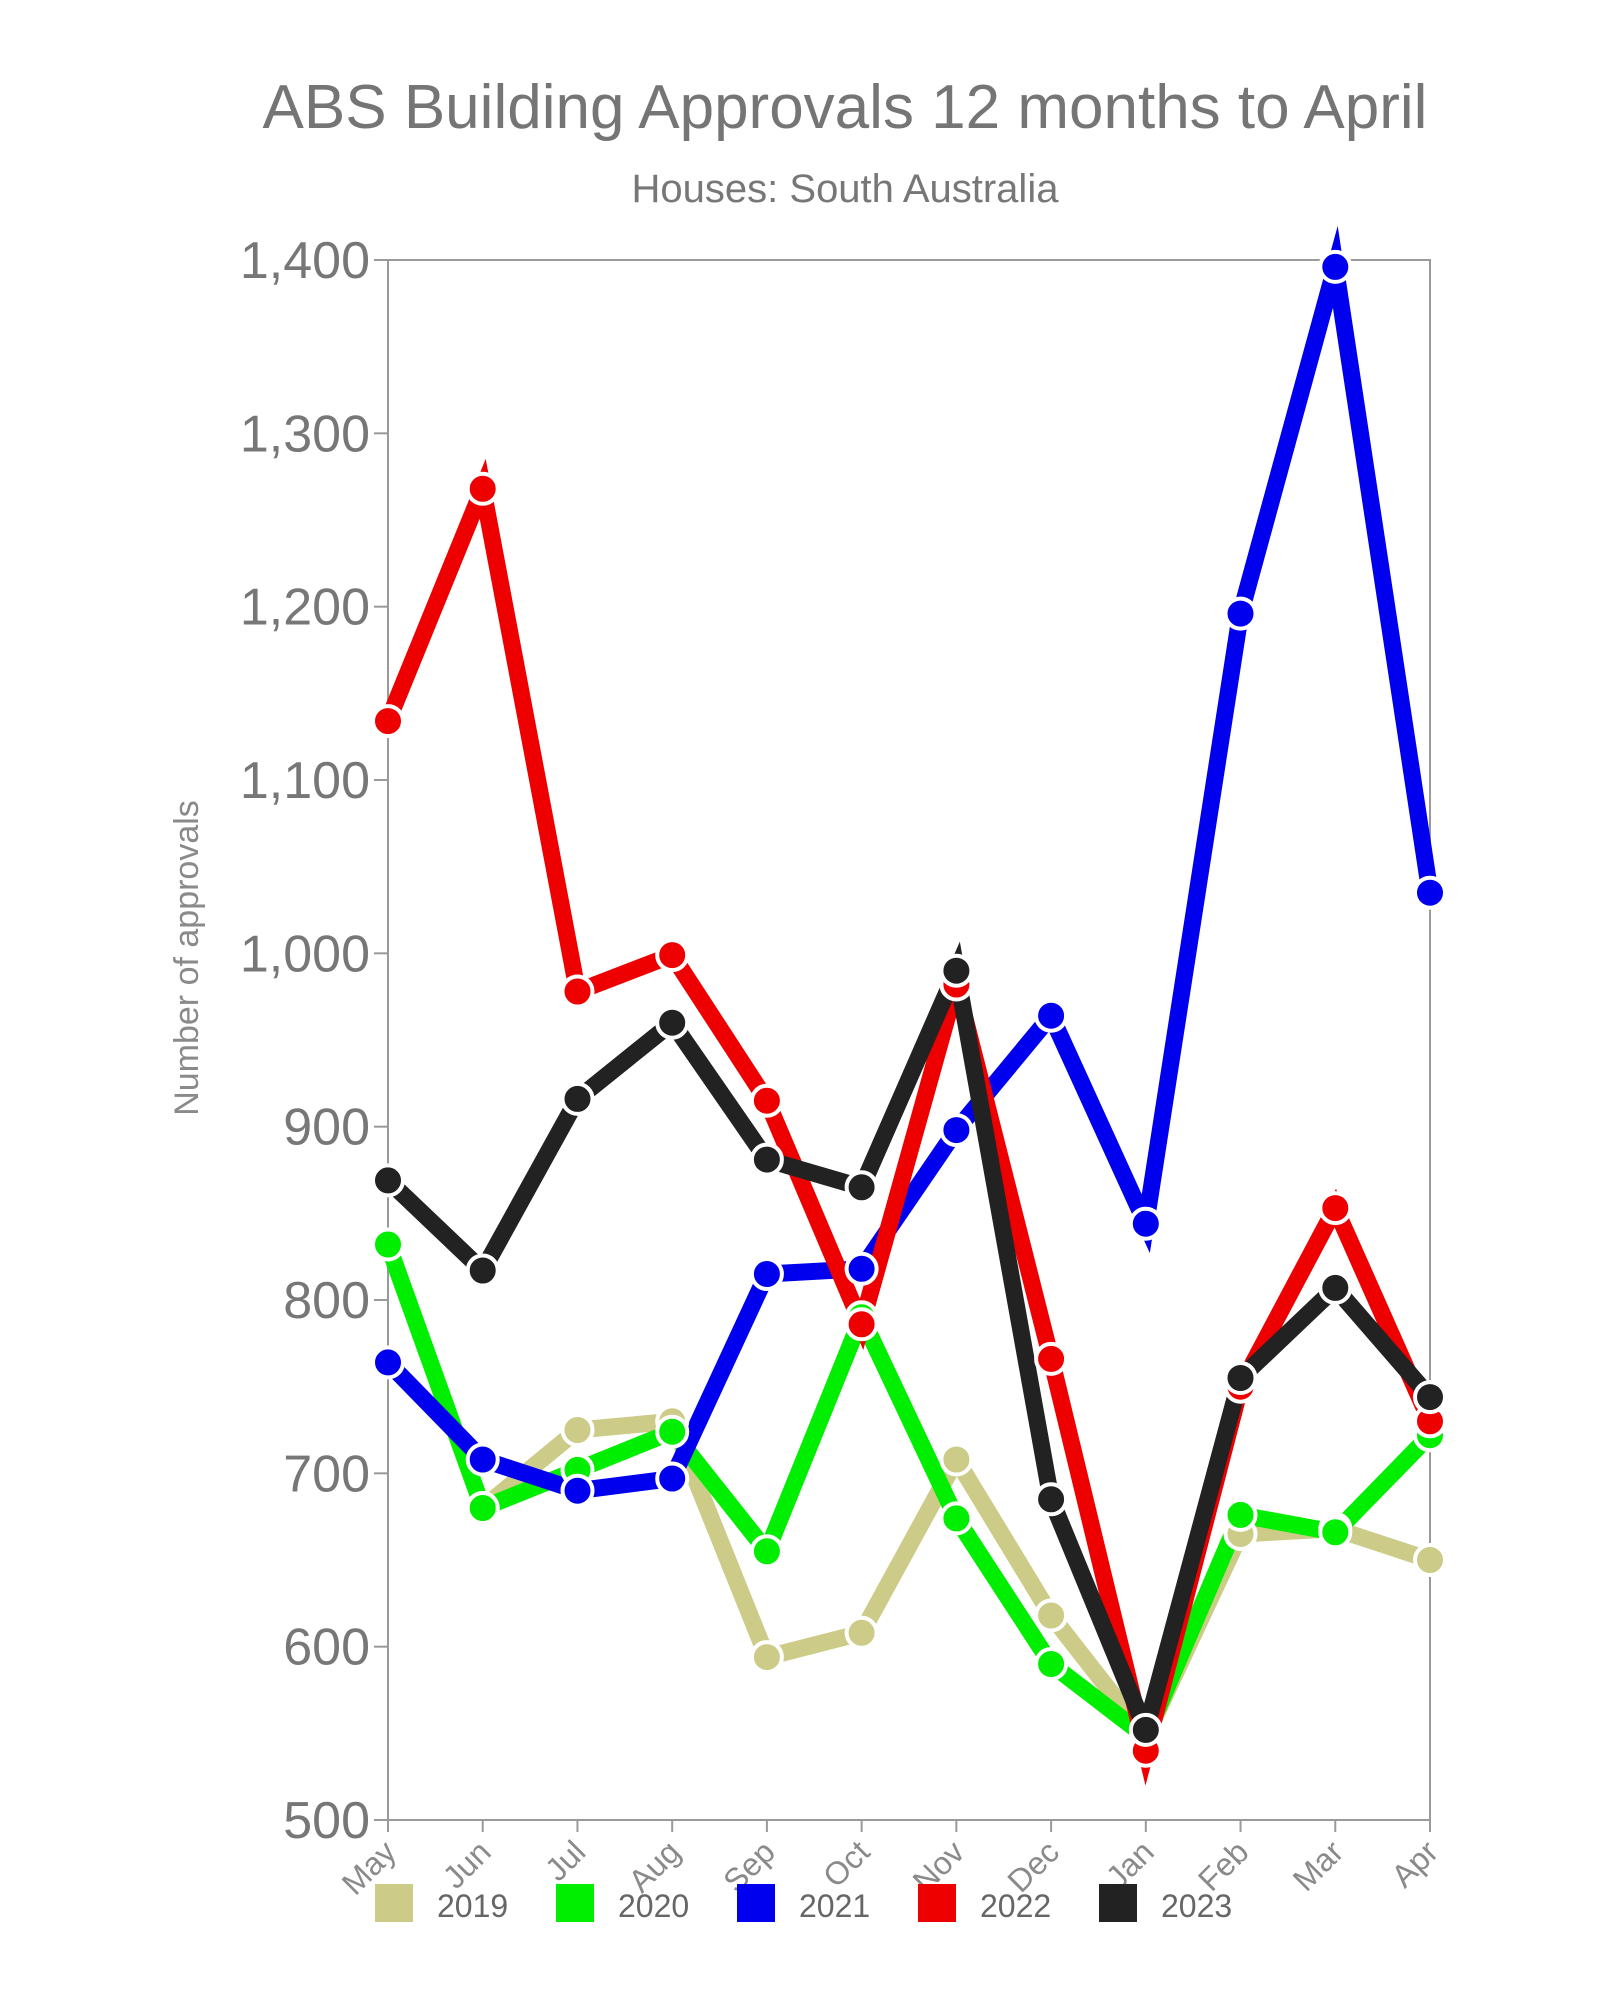 This screenshot has width=1600, height=2000. Describe the element at coordinates (1118, 1903) in the screenshot. I see `legend-swatch-2023` at that location.